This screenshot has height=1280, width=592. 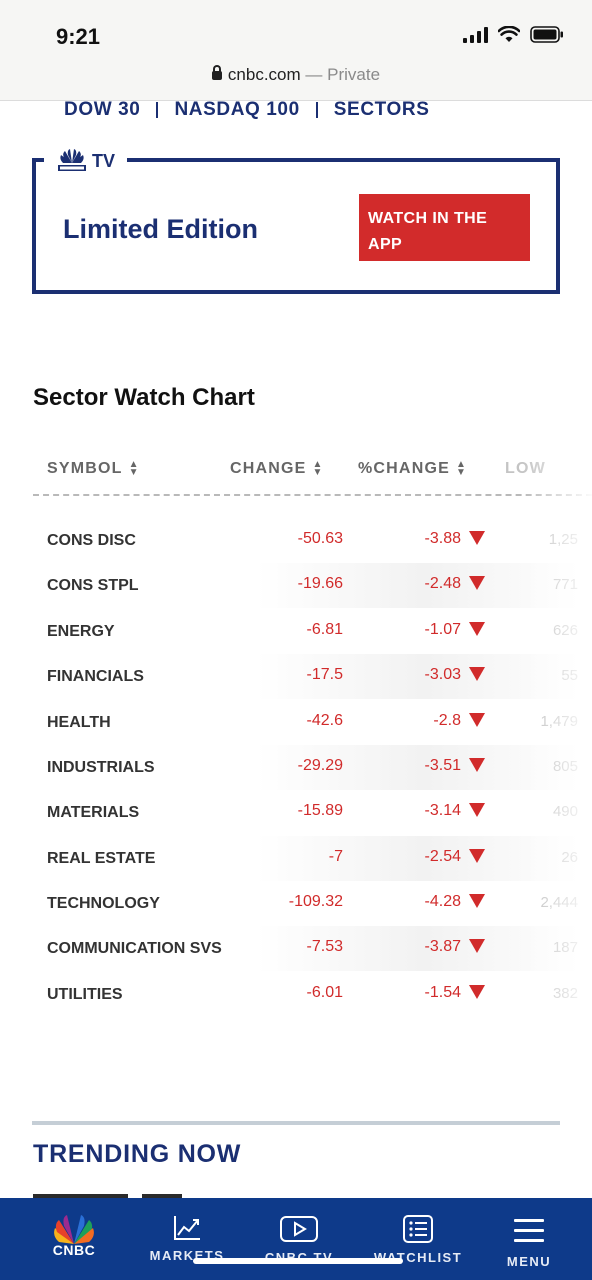 What do you see at coordinates (299, 1229) in the screenshot?
I see `play-video-icon` at bounding box center [299, 1229].